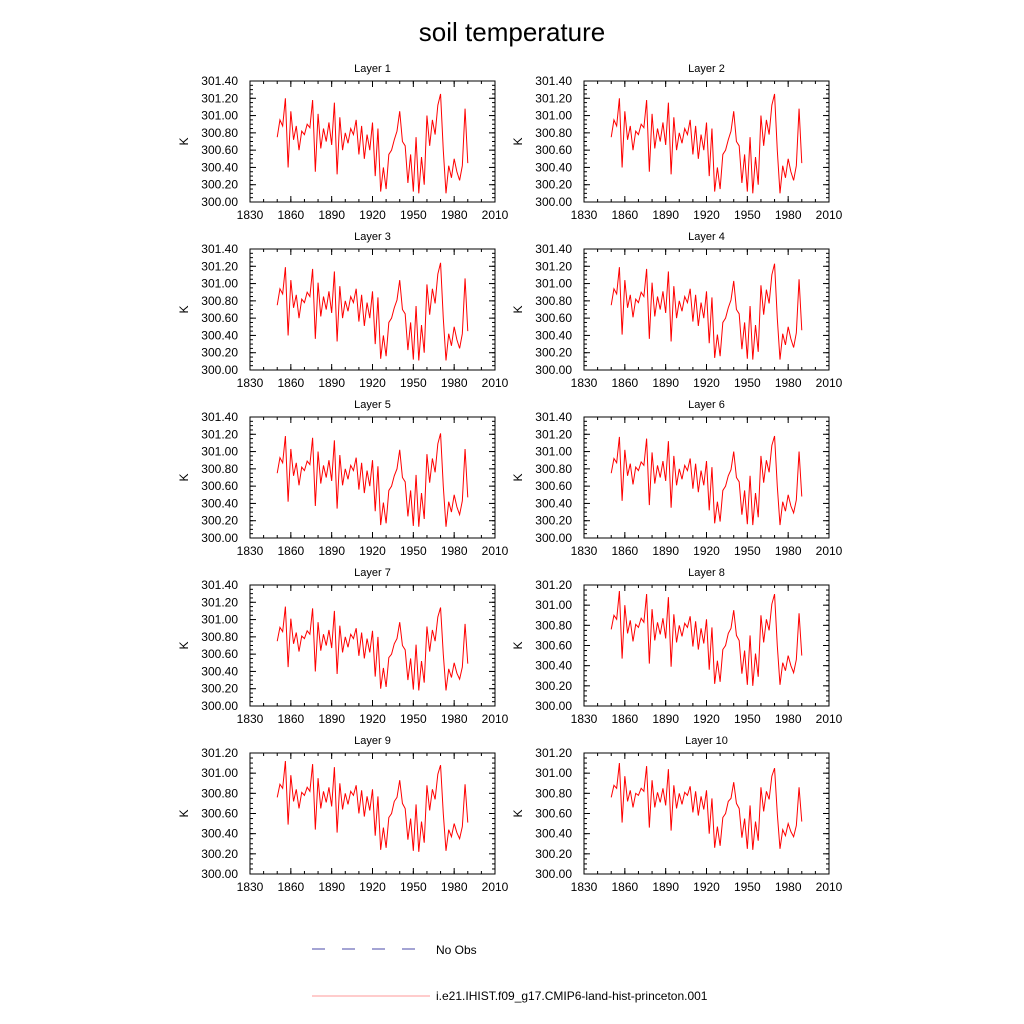  I want to click on panel-title: Layer 6, so click(706, 405).